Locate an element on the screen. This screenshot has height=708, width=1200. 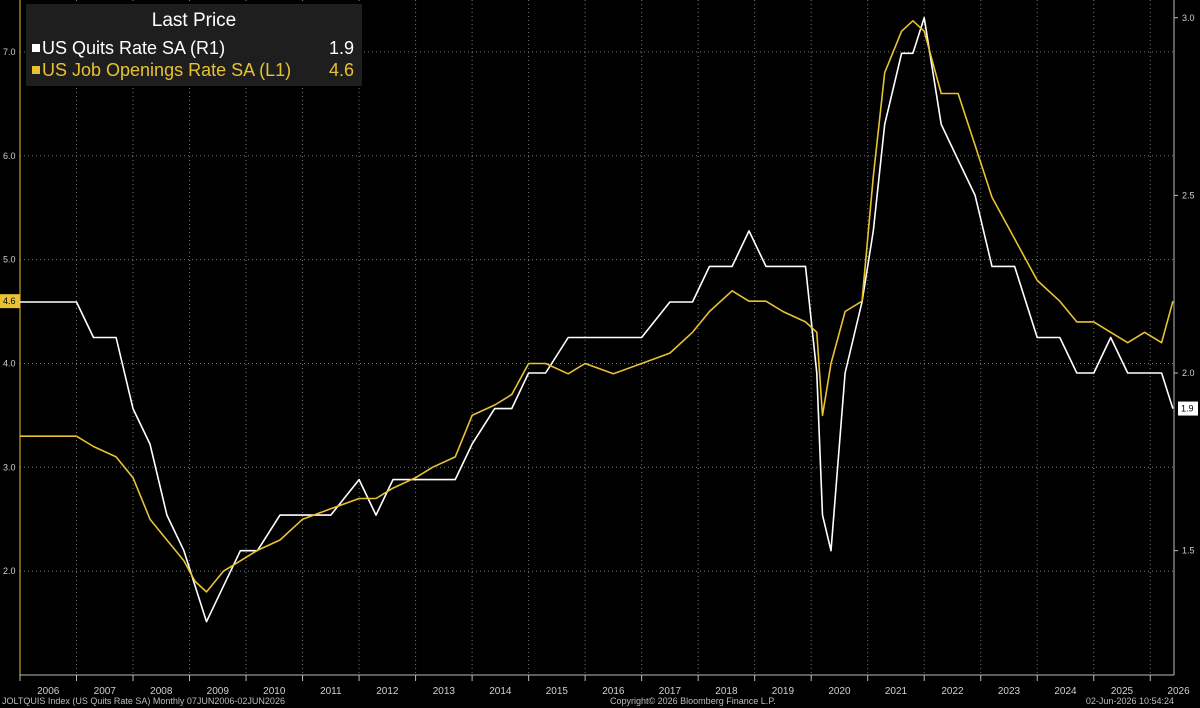
y-left-tick-label: 7.0 is located at coordinates (9, 52).